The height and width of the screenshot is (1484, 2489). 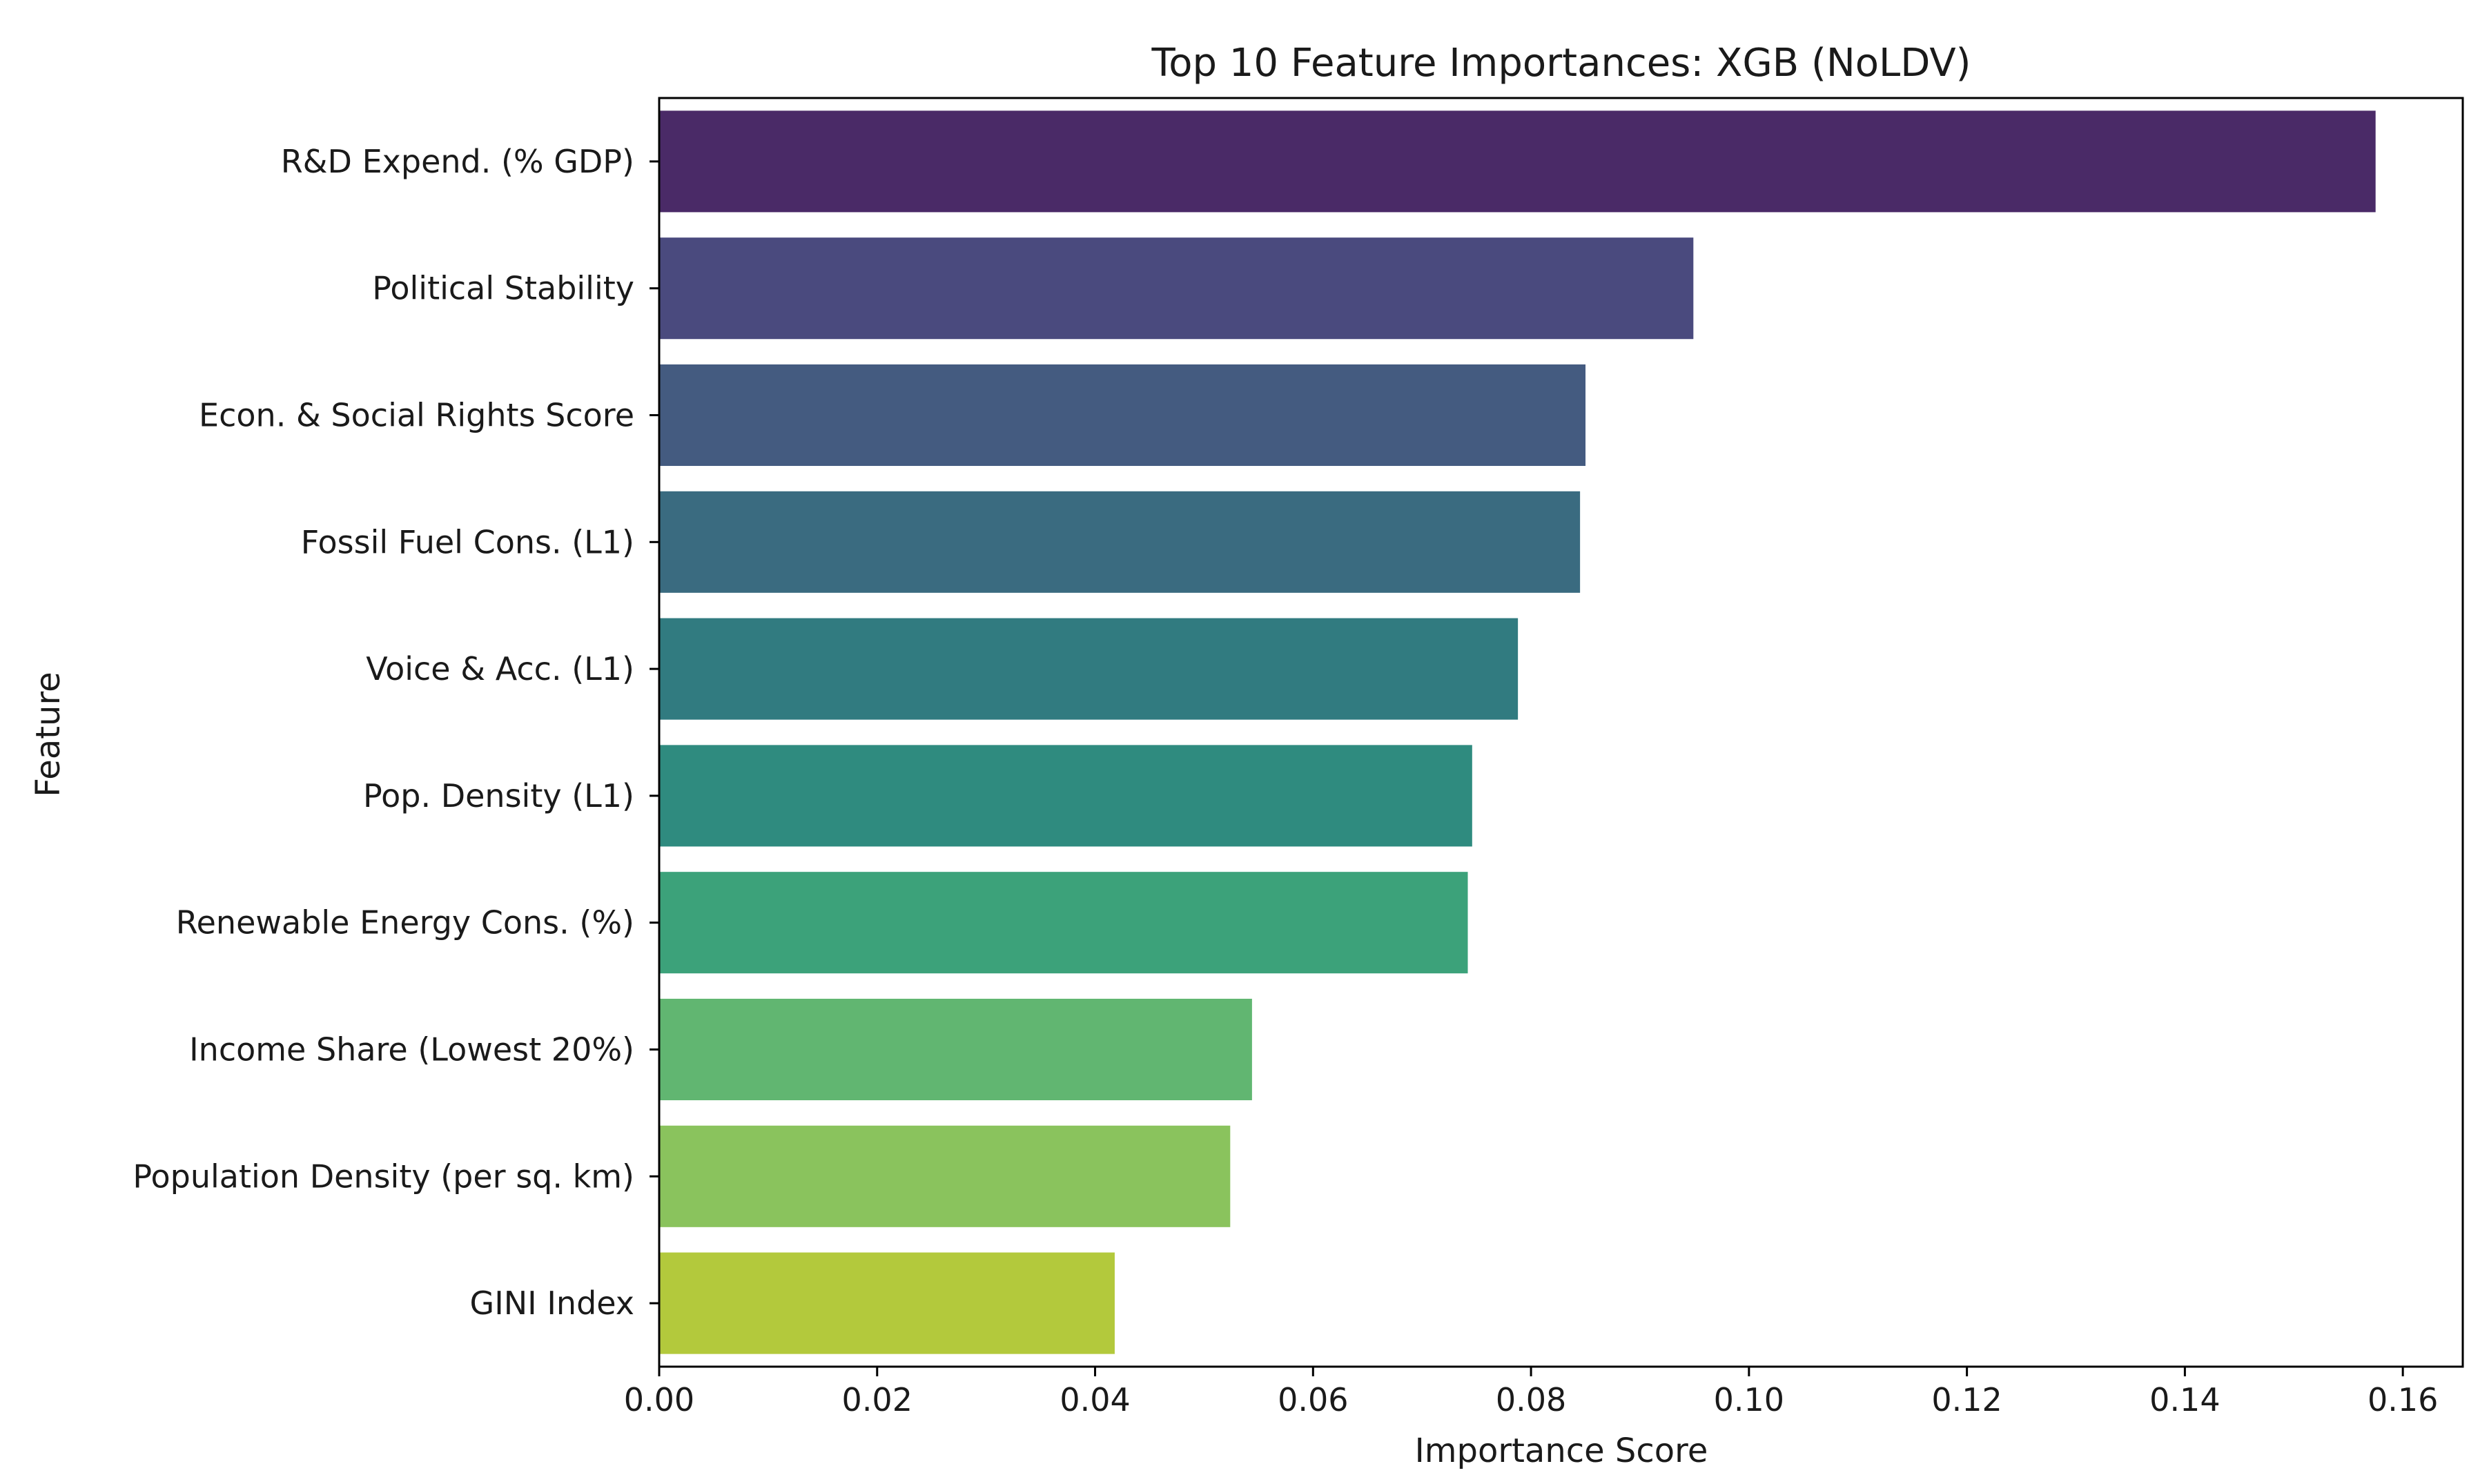 I want to click on y-tick-label: R&D Expend. (% GDP), so click(x=457, y=162).